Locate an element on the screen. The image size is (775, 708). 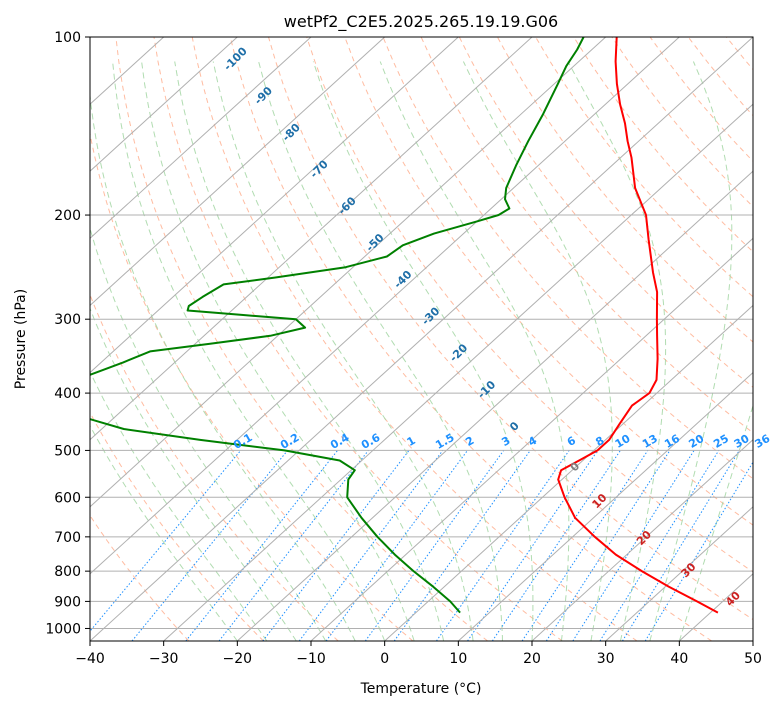
x-tick-label: −20 is located at coordinates (238, 659).